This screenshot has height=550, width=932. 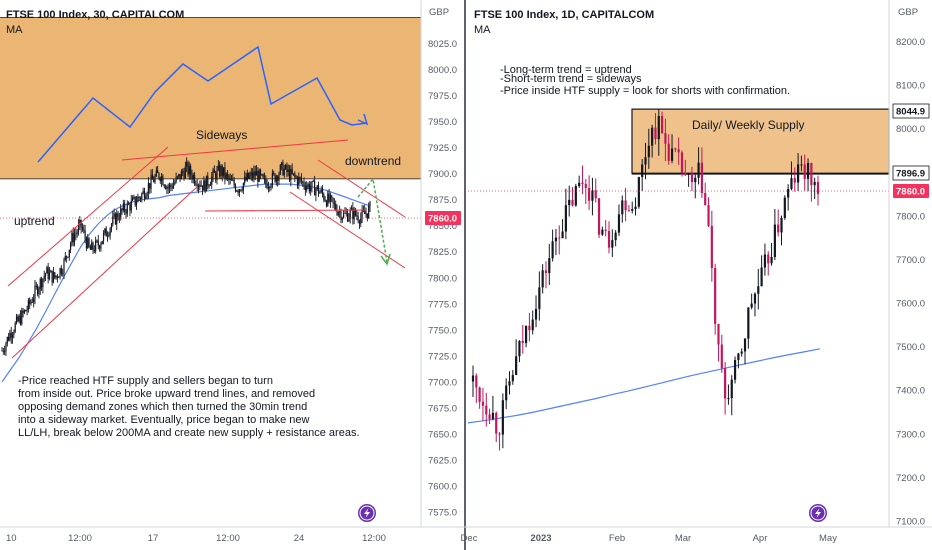 I want to click on downtrend-channel-upper, so click(x=361, y=188).